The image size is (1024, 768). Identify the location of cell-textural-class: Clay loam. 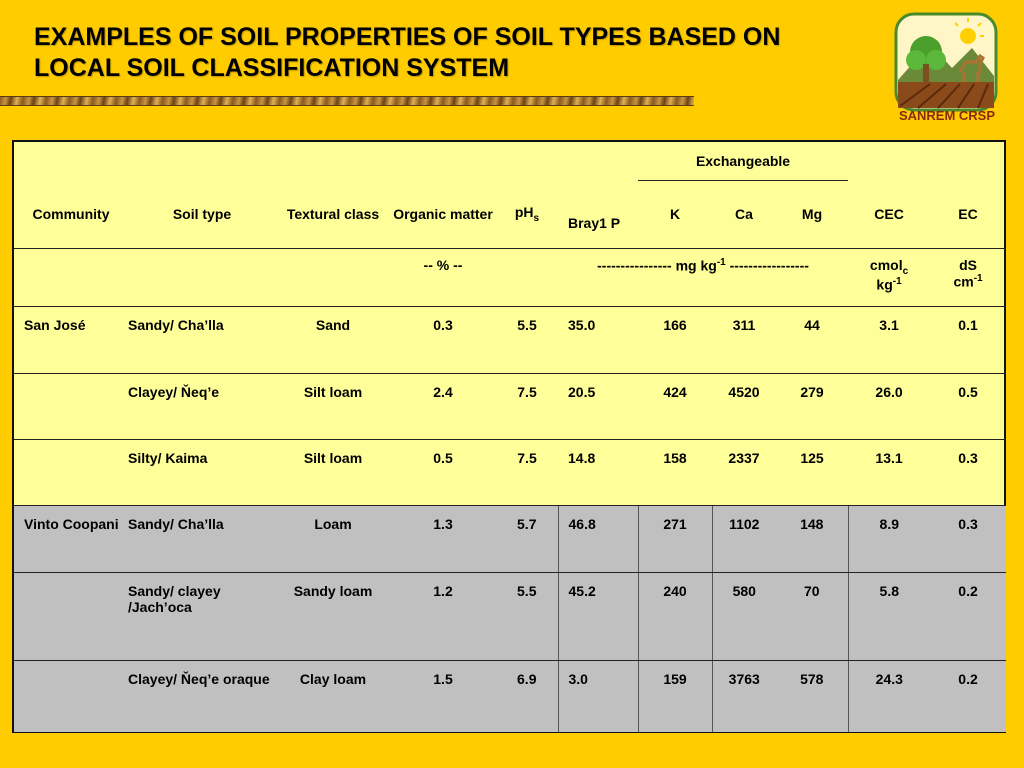
(333, 696).